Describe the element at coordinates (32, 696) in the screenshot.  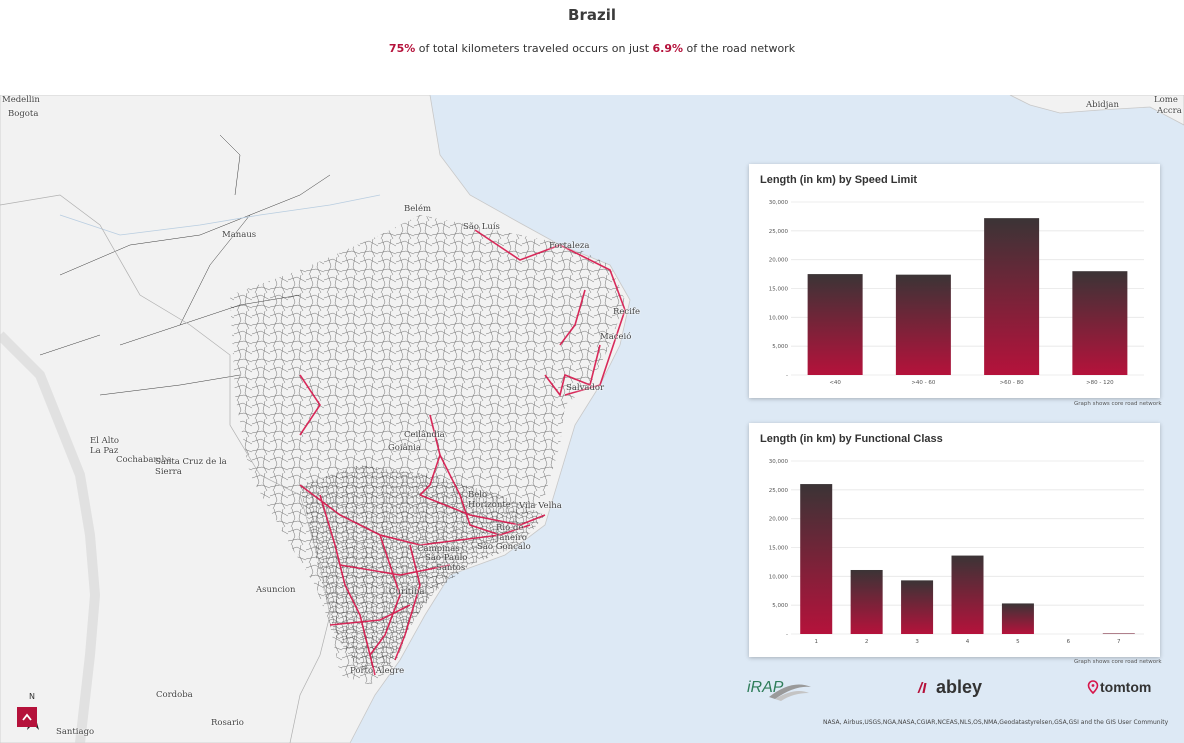
I see `north-label: N` at that location.